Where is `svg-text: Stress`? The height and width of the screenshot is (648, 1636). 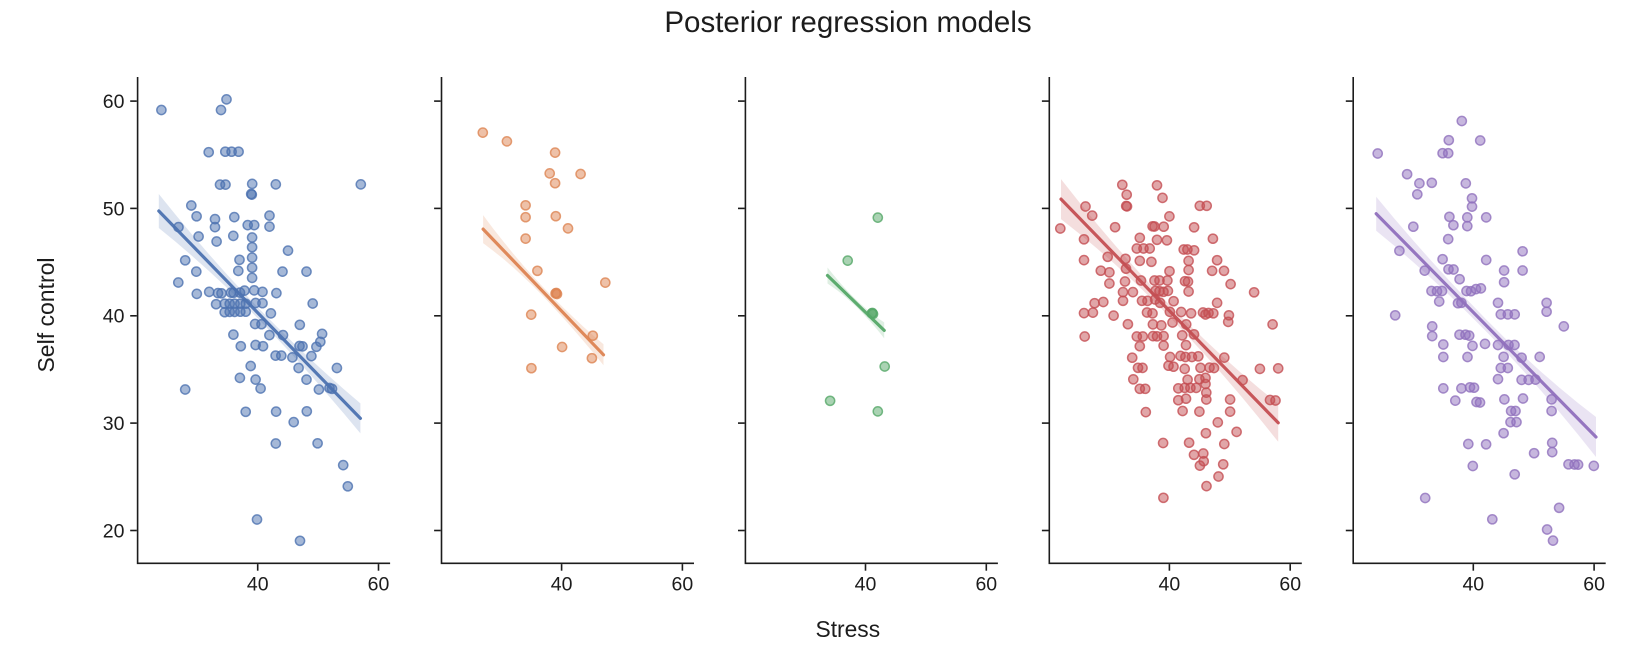
svg-text: Stress is located at coordinates (847, 629).